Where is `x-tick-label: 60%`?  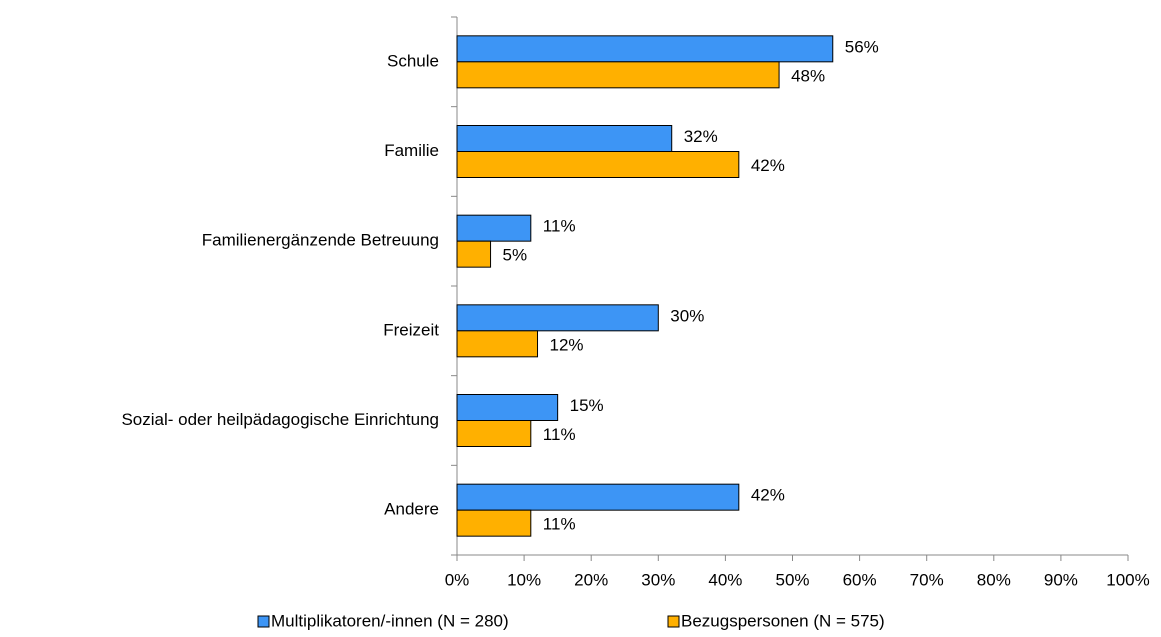 x-tick-label: 60% is located at coordinates (860, 579).